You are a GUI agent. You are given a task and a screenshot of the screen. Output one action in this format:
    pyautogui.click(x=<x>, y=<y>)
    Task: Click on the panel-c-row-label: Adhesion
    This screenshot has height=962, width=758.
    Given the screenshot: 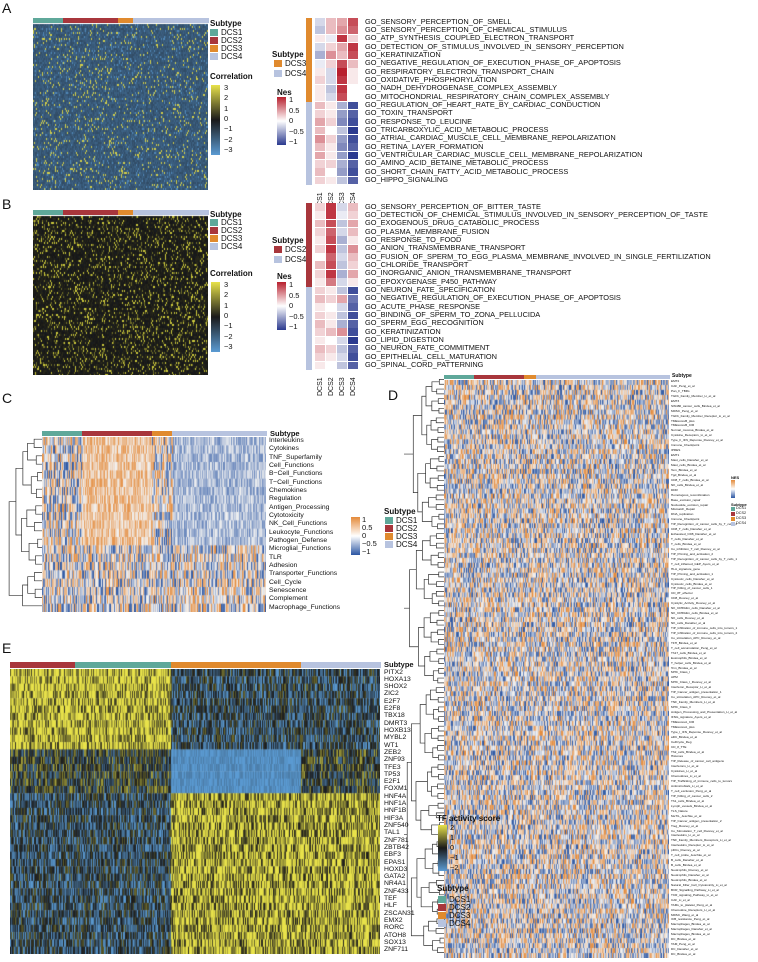 What is the action you would take?
    pyautogui.click(x=283, y=565)
    